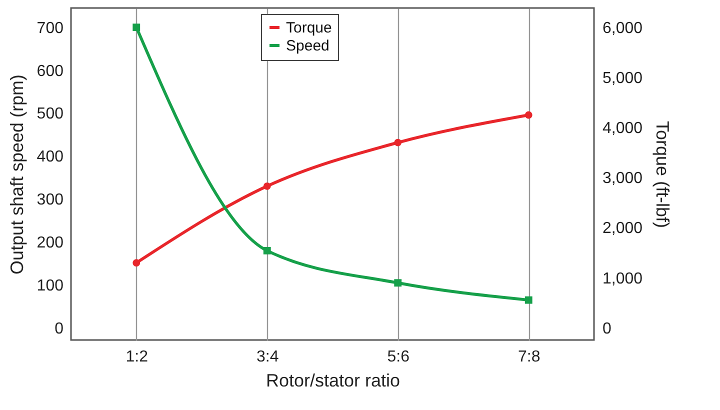 The image size is (720, 410). What do you see at coordinates (137, 357) in the screenshot?
I see `x-tick-label: 1:2` at bounding box center [137, 357].